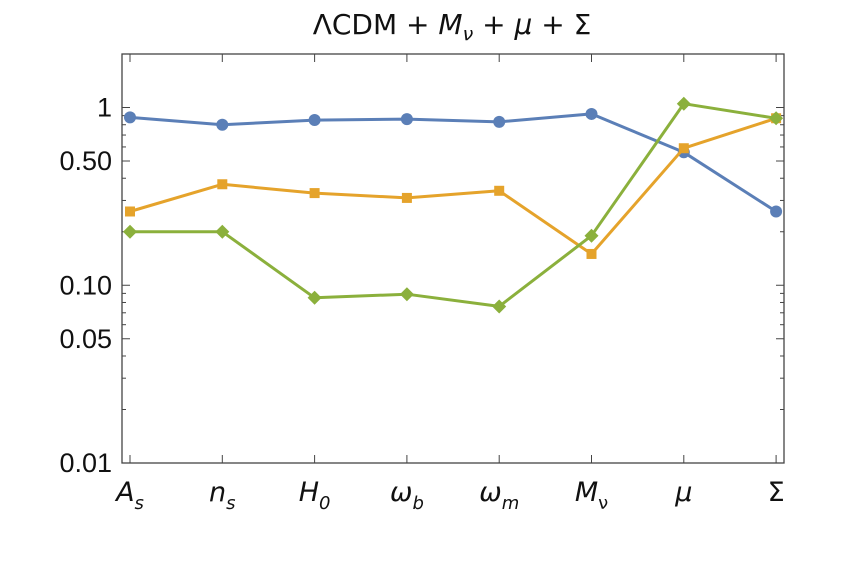 This screenshot has width=843, height=562. Describe the element at coordinates (104, 108) in the screenshot. I see `y-tick-label: 1` at that location.